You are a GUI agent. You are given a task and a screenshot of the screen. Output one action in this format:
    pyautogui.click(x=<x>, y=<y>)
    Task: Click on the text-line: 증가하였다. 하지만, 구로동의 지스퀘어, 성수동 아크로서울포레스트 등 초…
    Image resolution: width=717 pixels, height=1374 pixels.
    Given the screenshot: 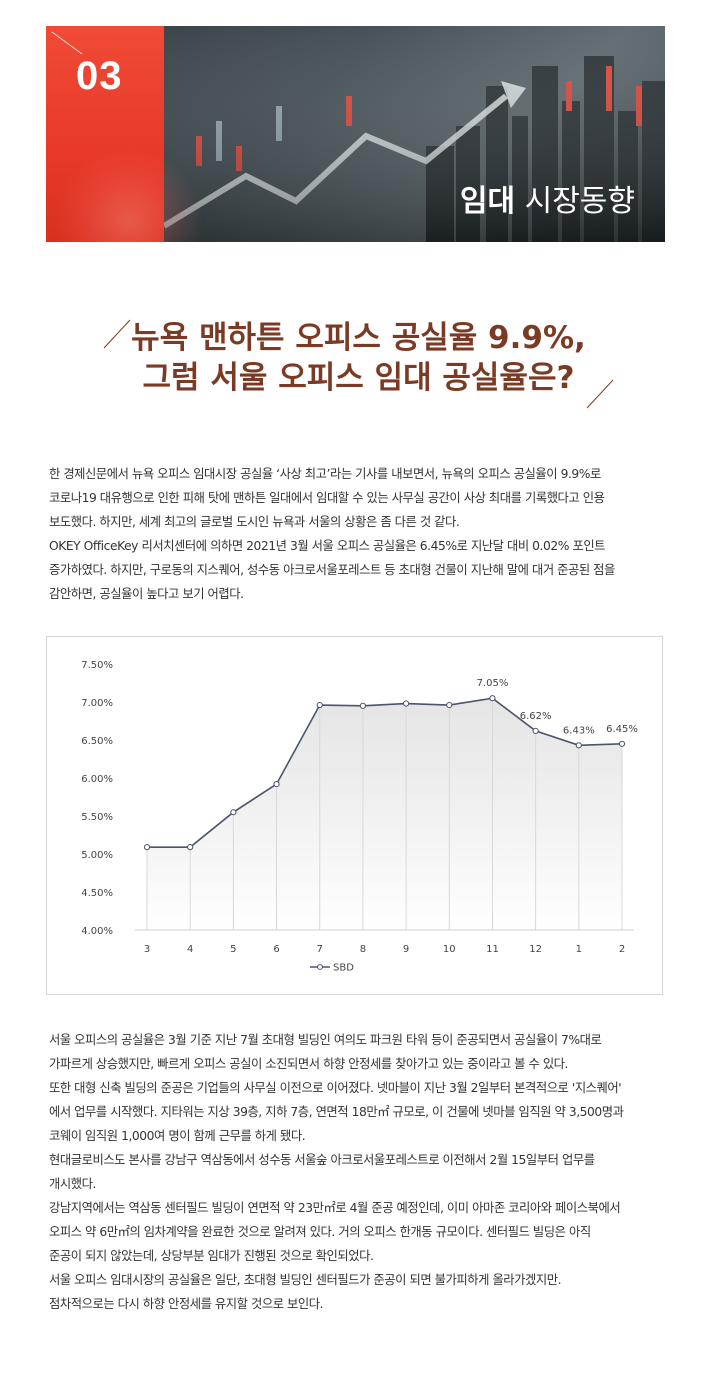 What is the action you would take?
    pyautogui.click(x=332, y=570)
    